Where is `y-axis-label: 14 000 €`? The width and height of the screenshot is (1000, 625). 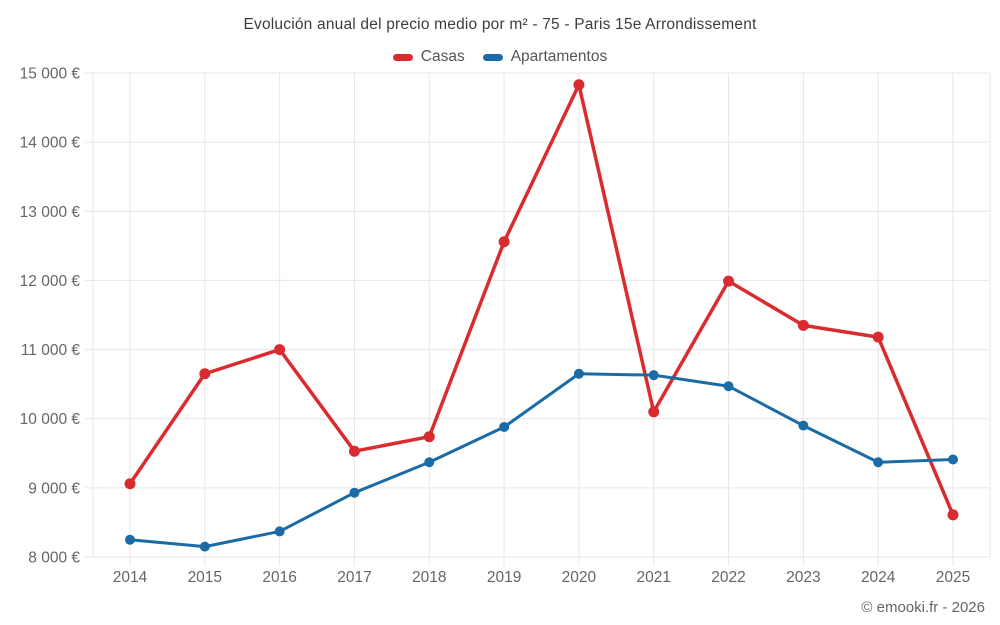
y-axis-label: 14 000 € is located at coordinates (50, 143).